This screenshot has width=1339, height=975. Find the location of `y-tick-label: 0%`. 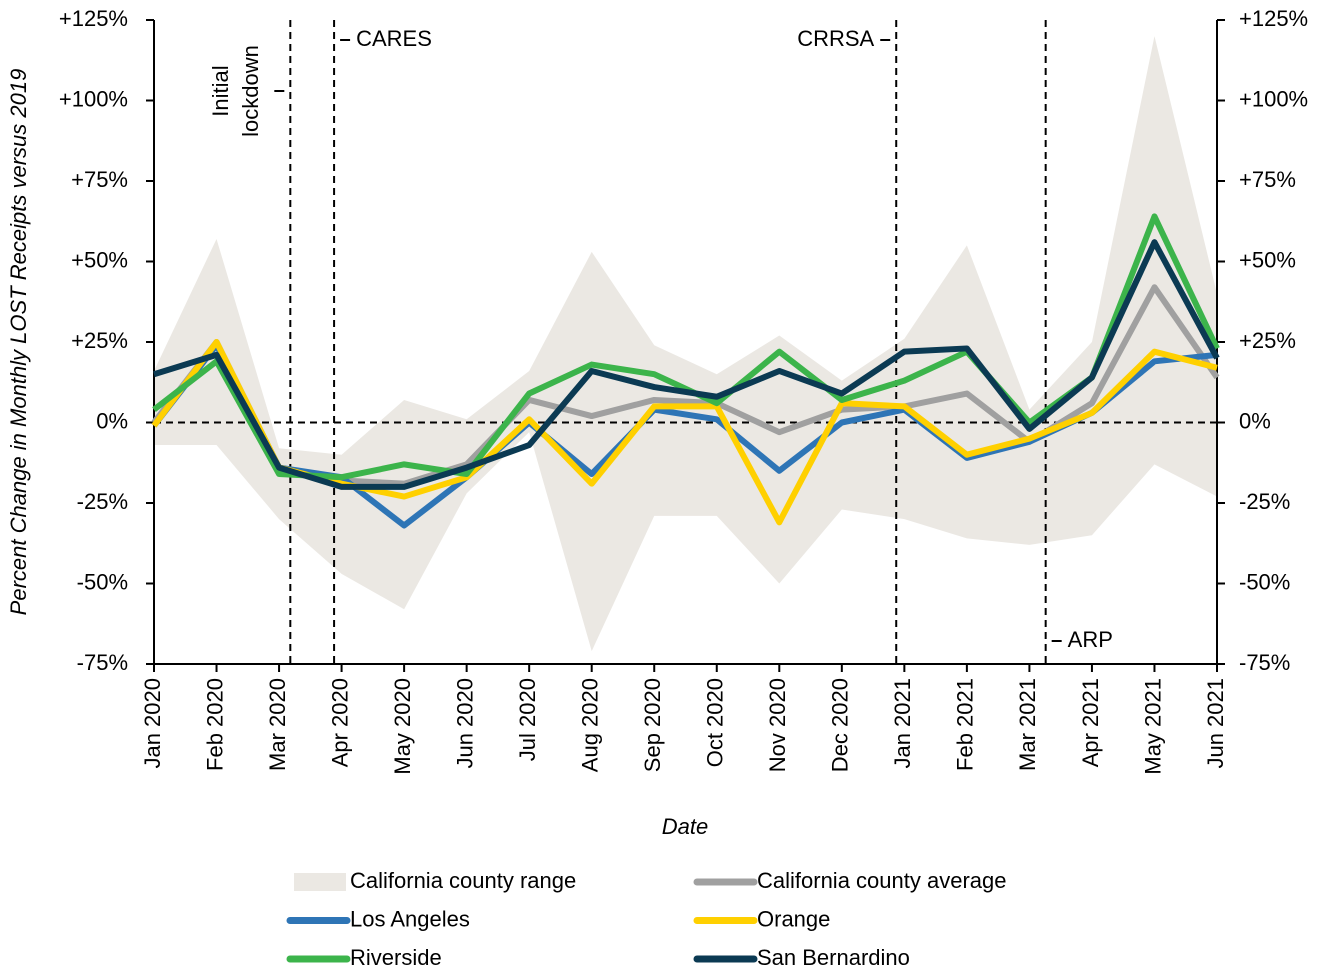

y-tick-label: 0% is located at coordinates (112, 420).